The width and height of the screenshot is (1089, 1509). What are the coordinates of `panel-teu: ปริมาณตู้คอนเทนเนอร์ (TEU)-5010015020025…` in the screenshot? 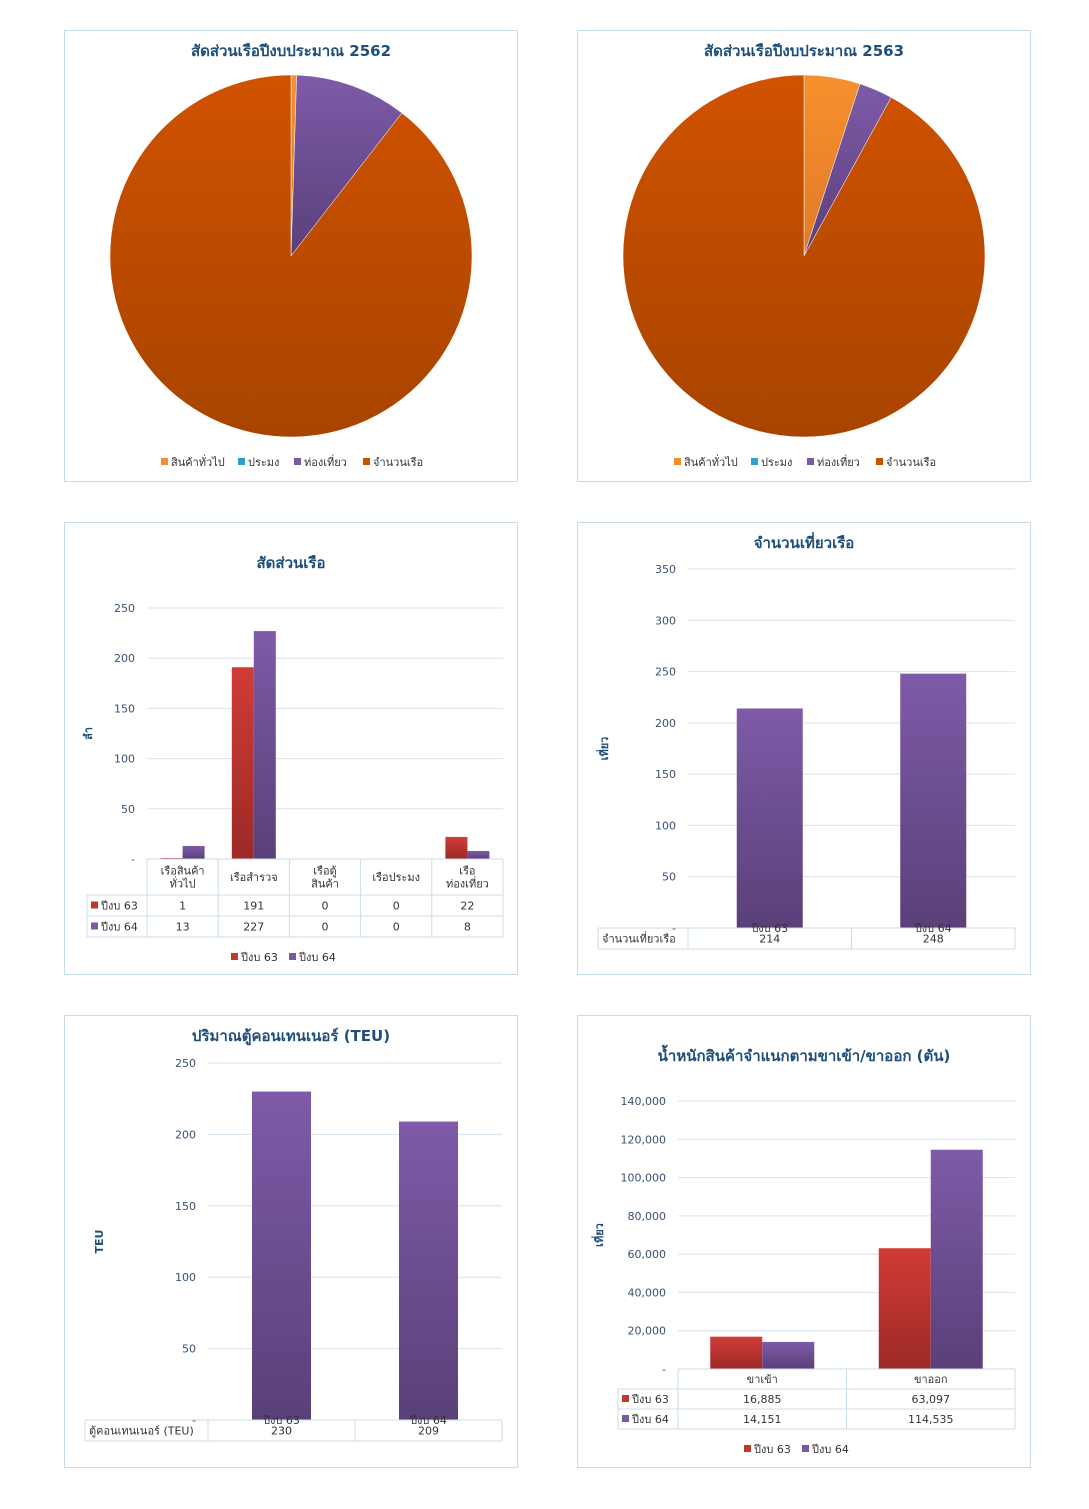 It's located at (291, 1241).